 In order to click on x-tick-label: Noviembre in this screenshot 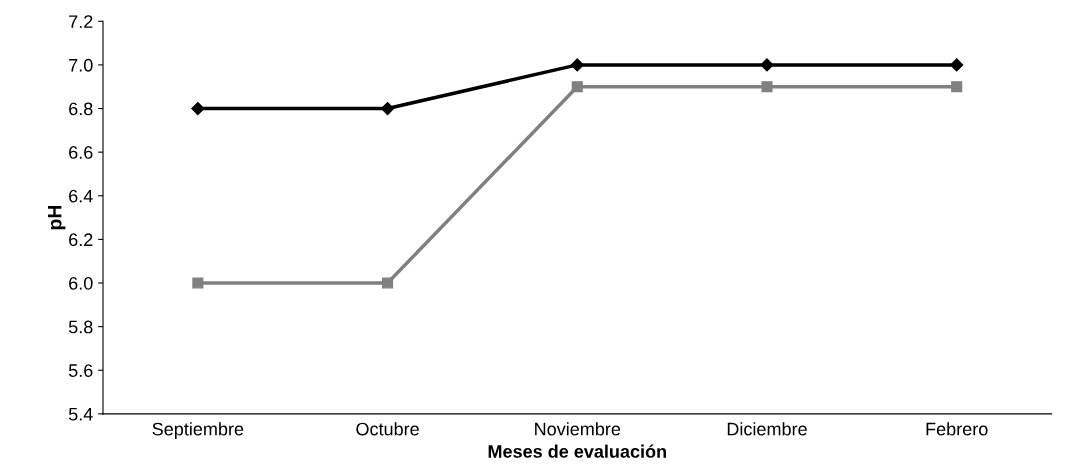, I will do `click(578, 429)`.